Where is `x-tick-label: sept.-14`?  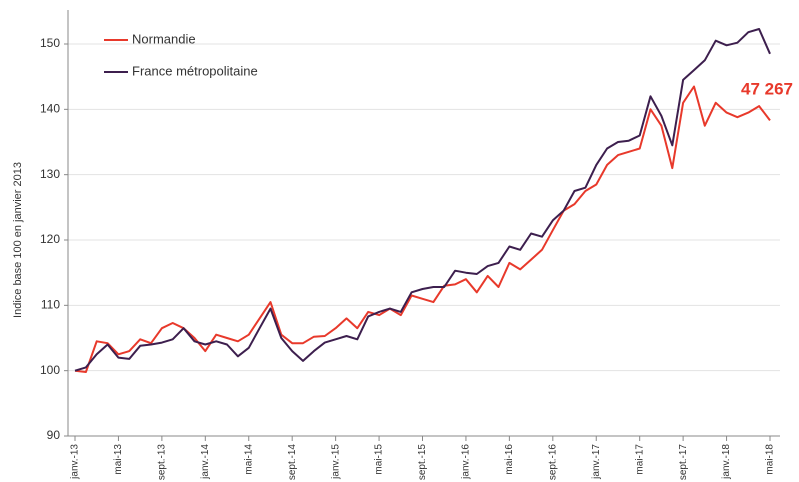 x-tick-label: sept.-14 is located at coordinates (292, 462).